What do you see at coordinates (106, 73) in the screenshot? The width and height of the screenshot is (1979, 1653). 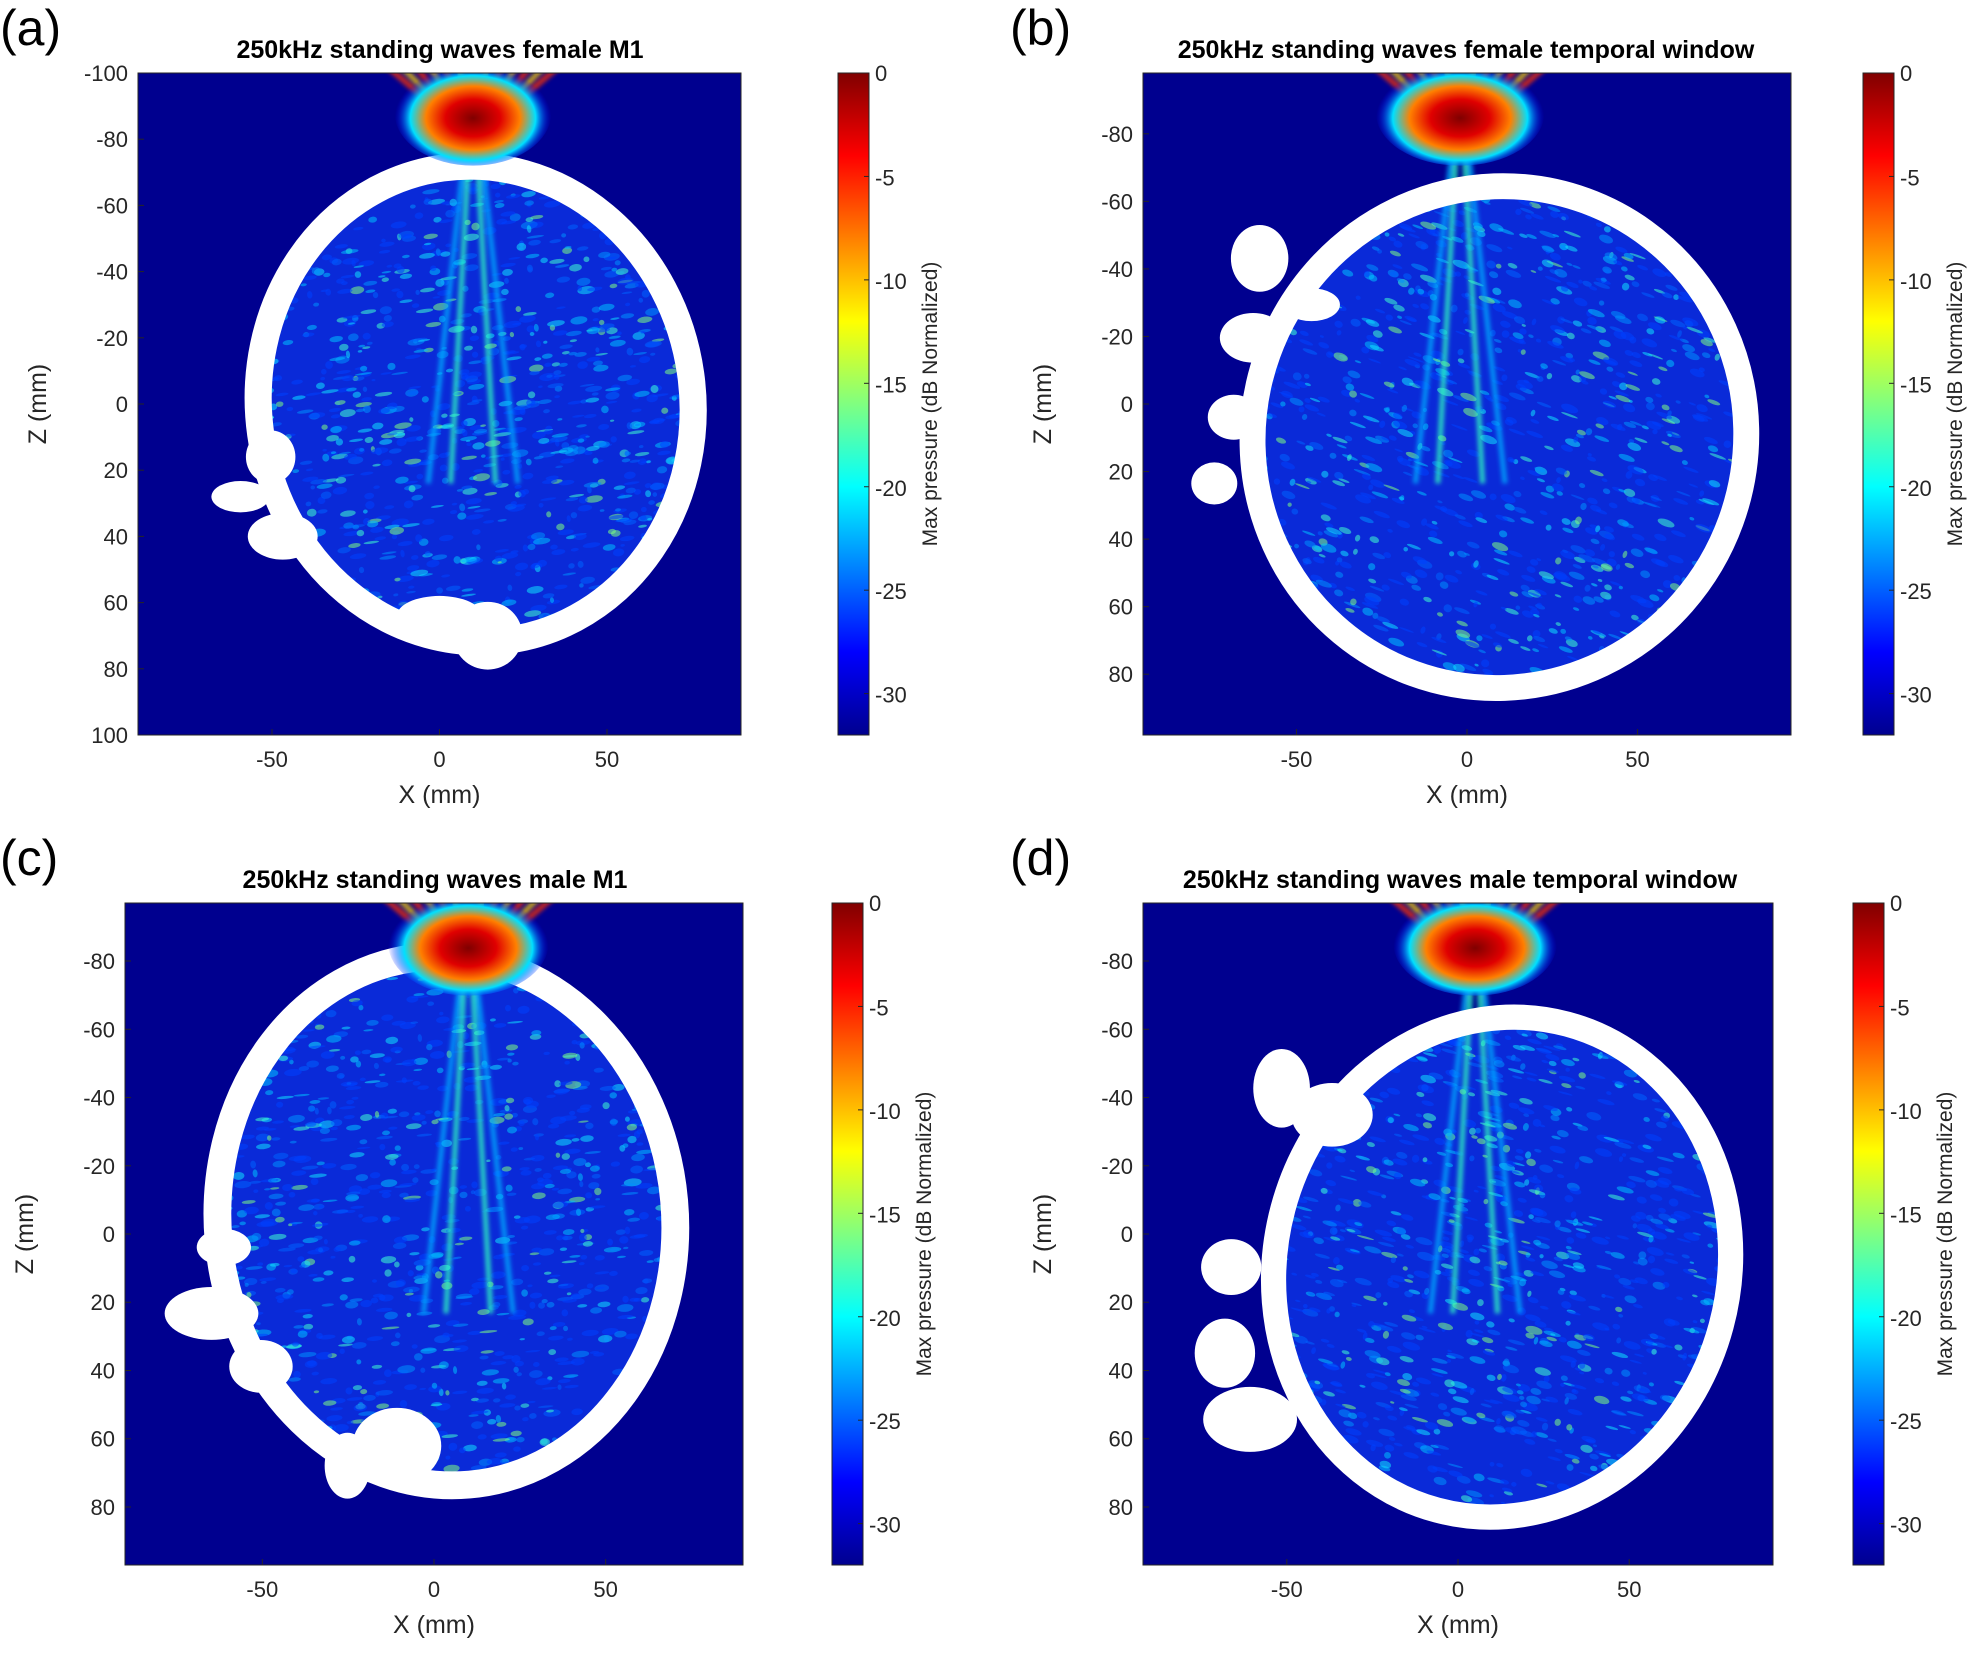 I see `y-tick-label: -100` at bounding box center [106, 73].